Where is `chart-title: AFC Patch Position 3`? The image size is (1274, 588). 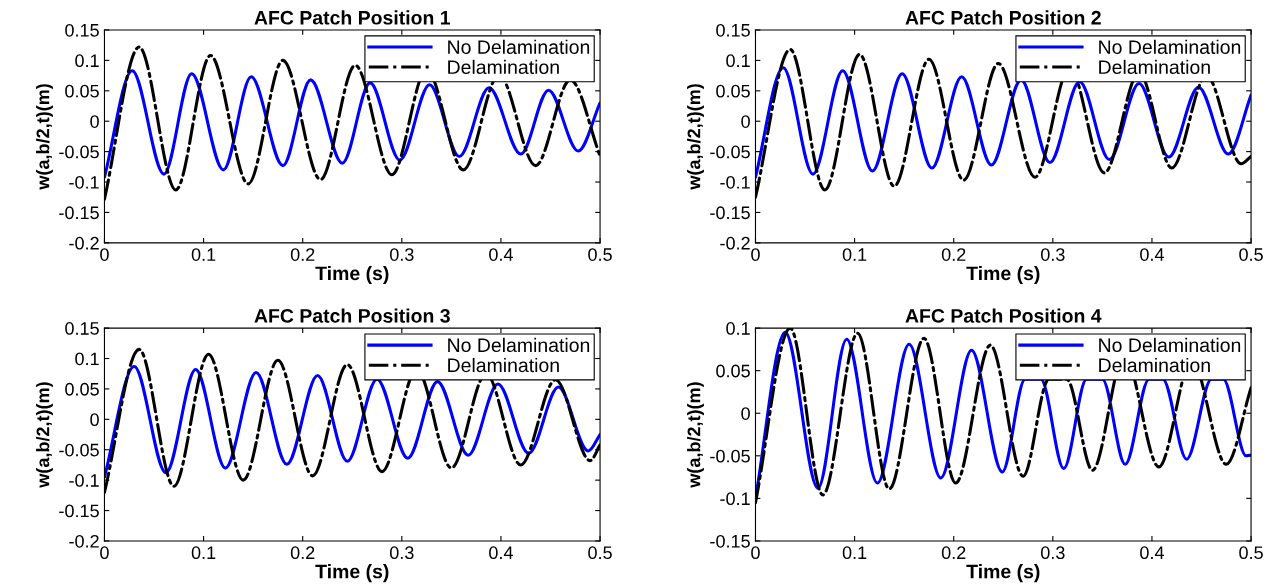 chart-title: AFC Patch Position 3 is located at coordinates (352, 315).